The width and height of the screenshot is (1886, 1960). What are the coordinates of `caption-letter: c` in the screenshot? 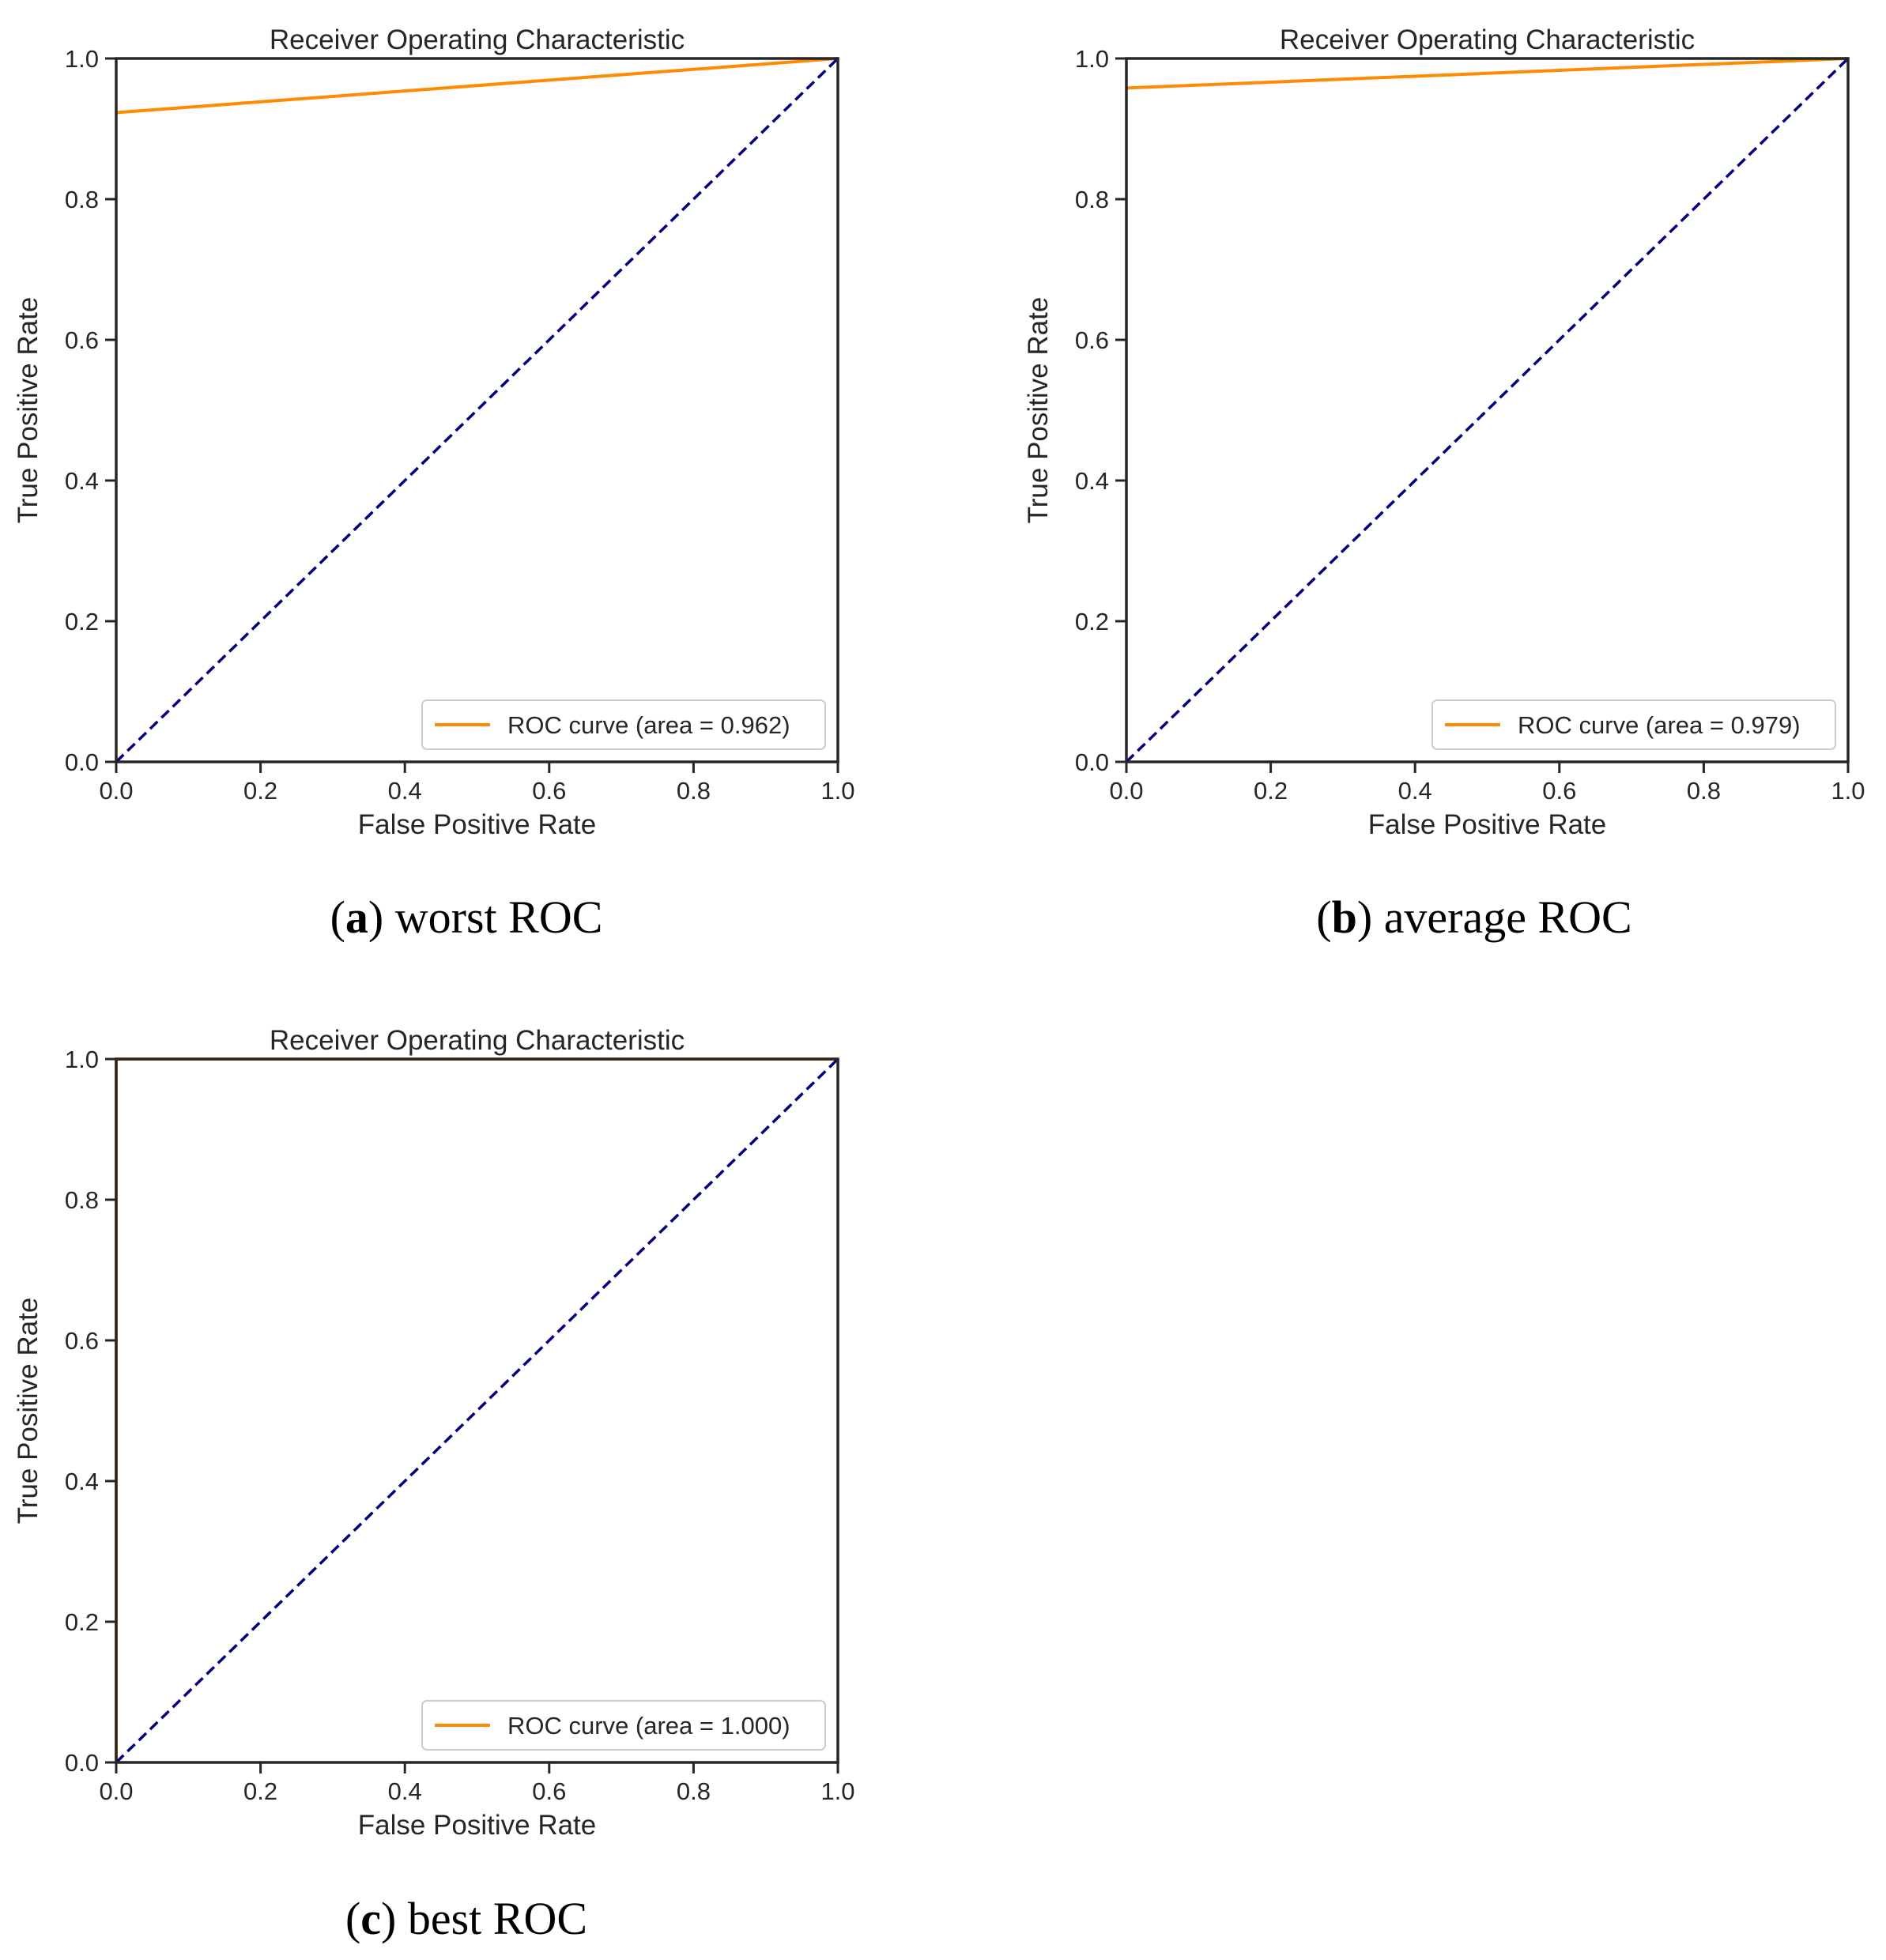 It's located at (371, 1919).